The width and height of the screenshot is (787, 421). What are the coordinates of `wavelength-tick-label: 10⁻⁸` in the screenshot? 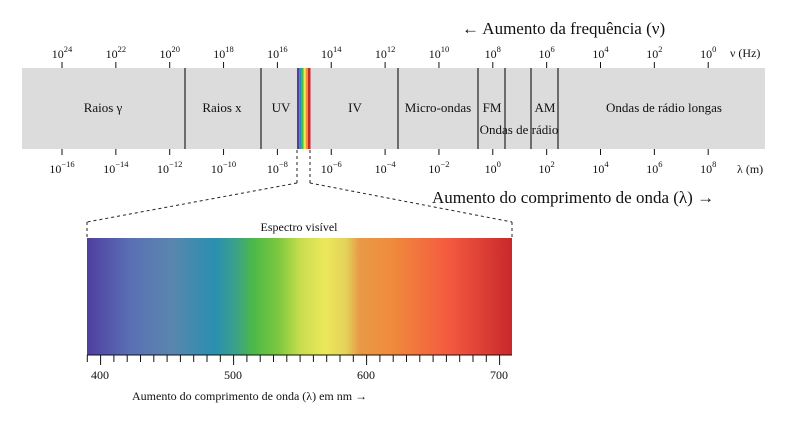 It's located at (277, 167).